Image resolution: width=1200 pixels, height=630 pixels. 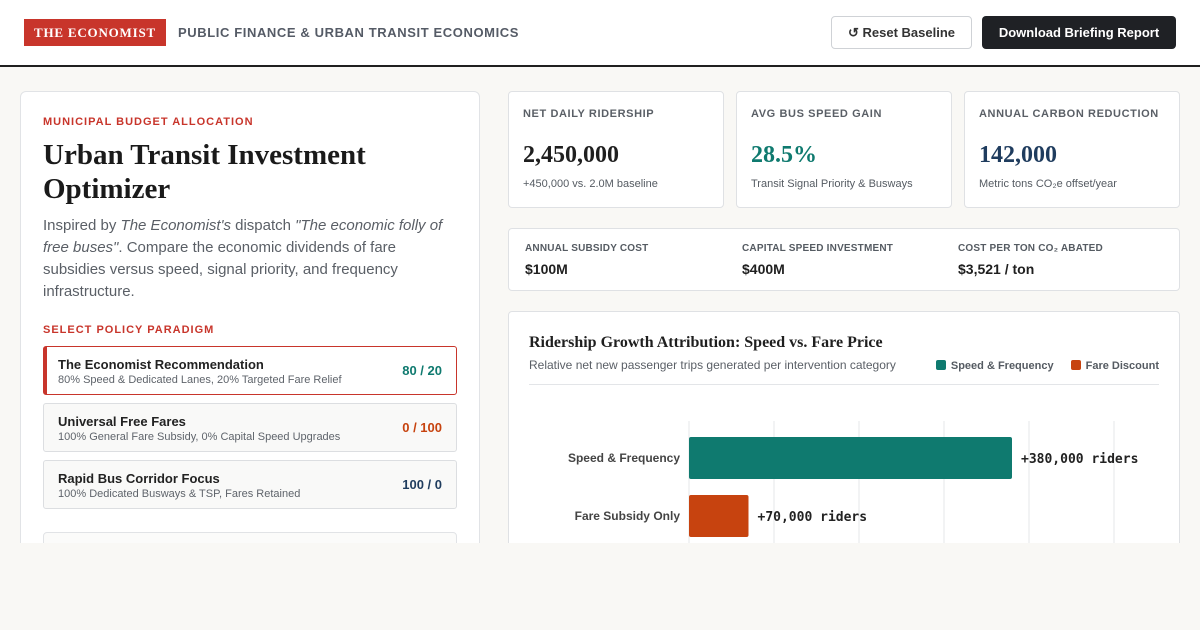 What do you see at coordinates (422, 427) in the screenshot?
I see `option-score: 0 / 100` at bounding box center [422, 427].